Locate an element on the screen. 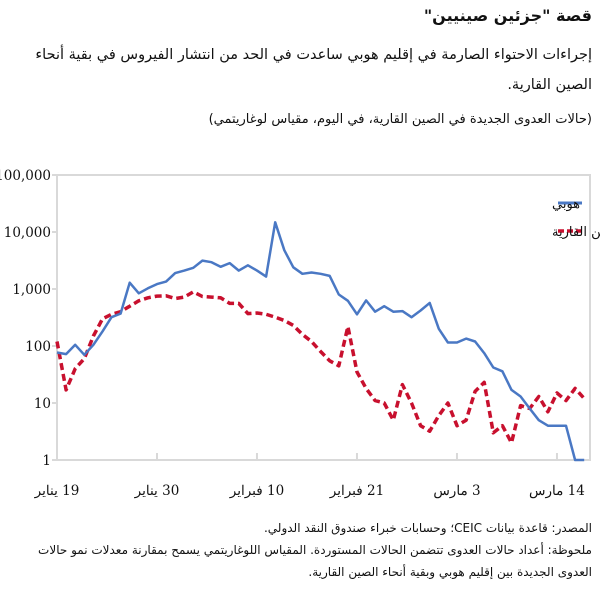 This screenshot has height=597, width=600. y-tick-label: 1 is located at coordinates (46, 461).